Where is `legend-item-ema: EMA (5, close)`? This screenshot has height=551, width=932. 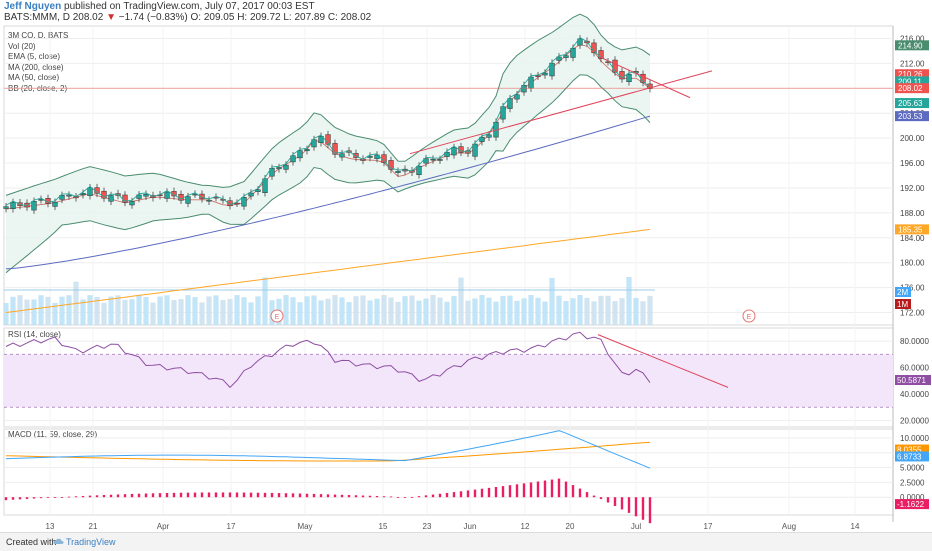 legend-item-ema: EMA (5, close) is located at coordinates (34, 56).